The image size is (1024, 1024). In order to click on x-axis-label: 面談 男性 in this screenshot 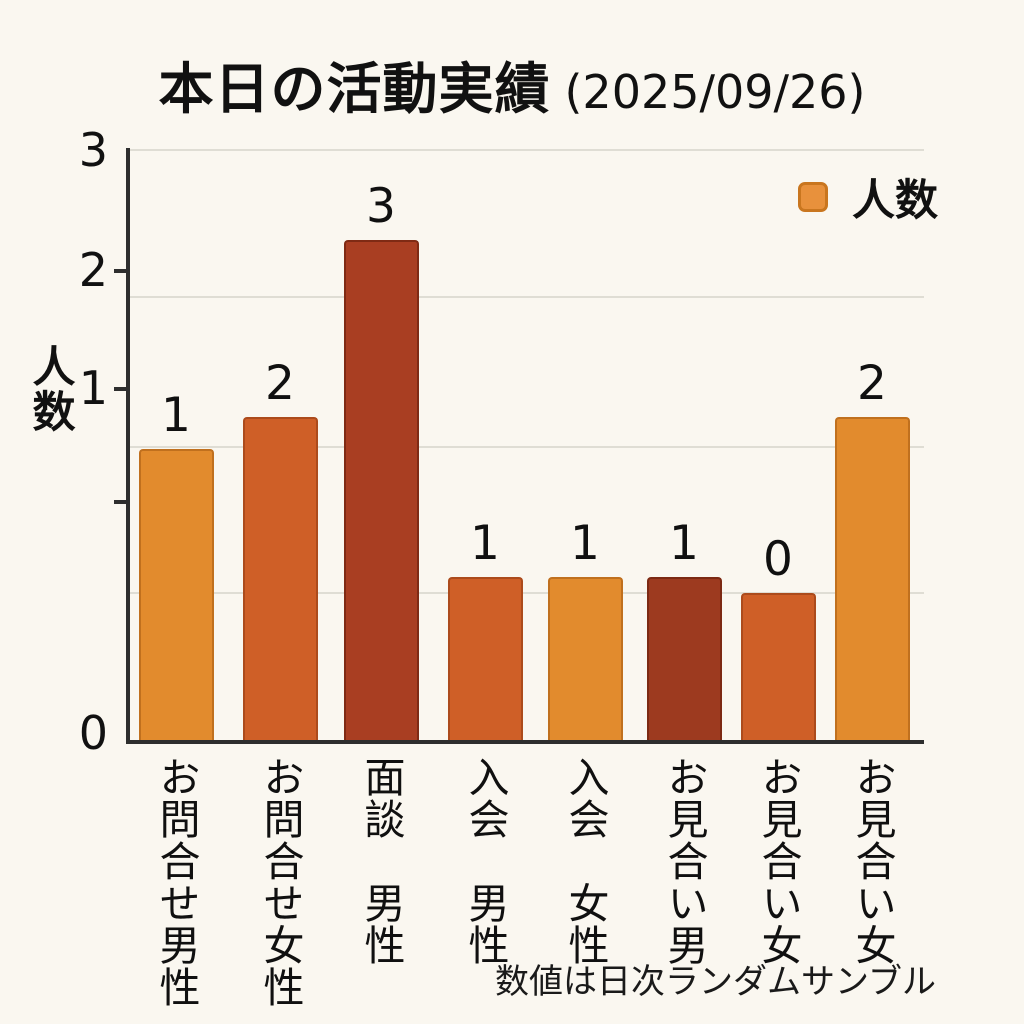, I will do `click(381, 861)`.